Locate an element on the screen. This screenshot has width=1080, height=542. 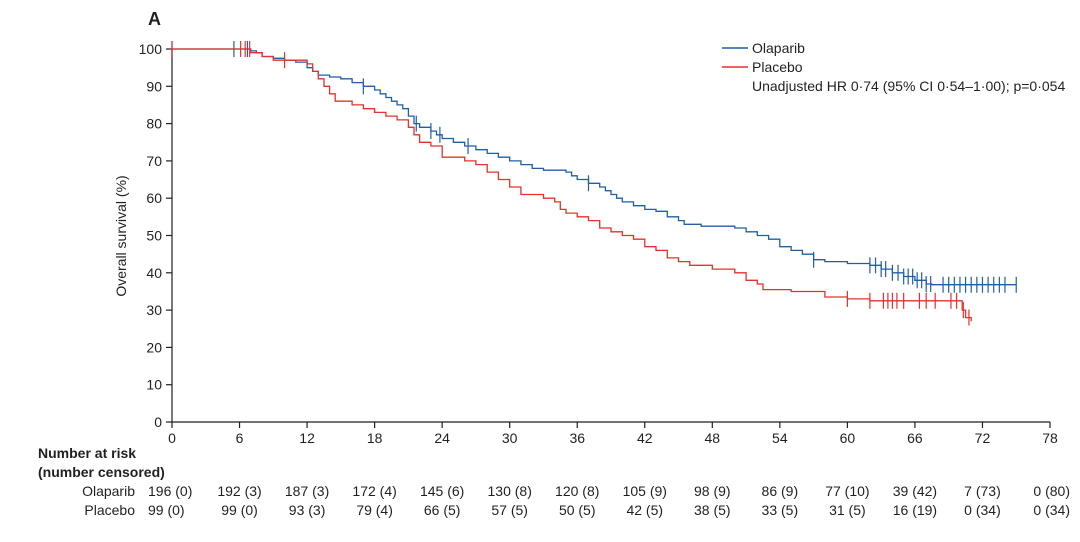
y-tick-label: 40 is located at coordinates (154, 273).